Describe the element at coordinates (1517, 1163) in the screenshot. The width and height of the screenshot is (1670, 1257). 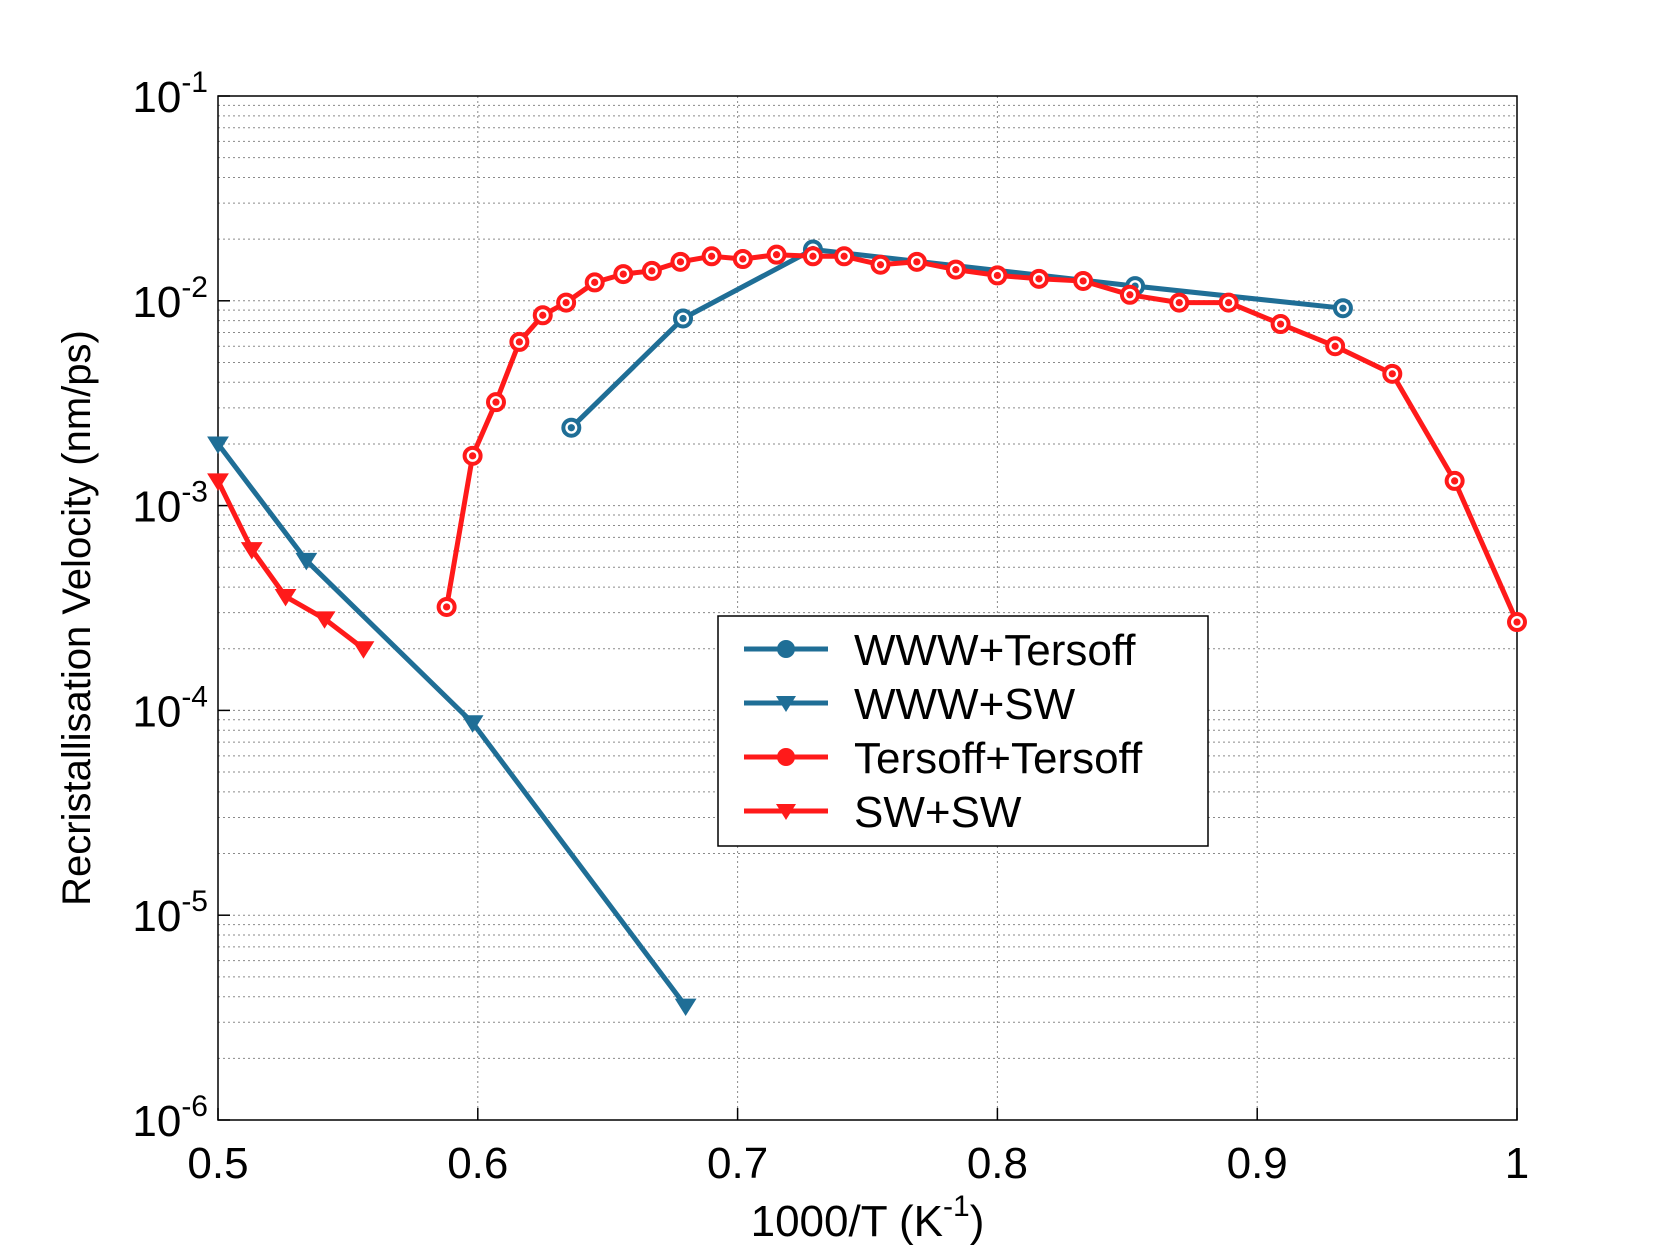
I see `x-tick-label: 1` at that location.